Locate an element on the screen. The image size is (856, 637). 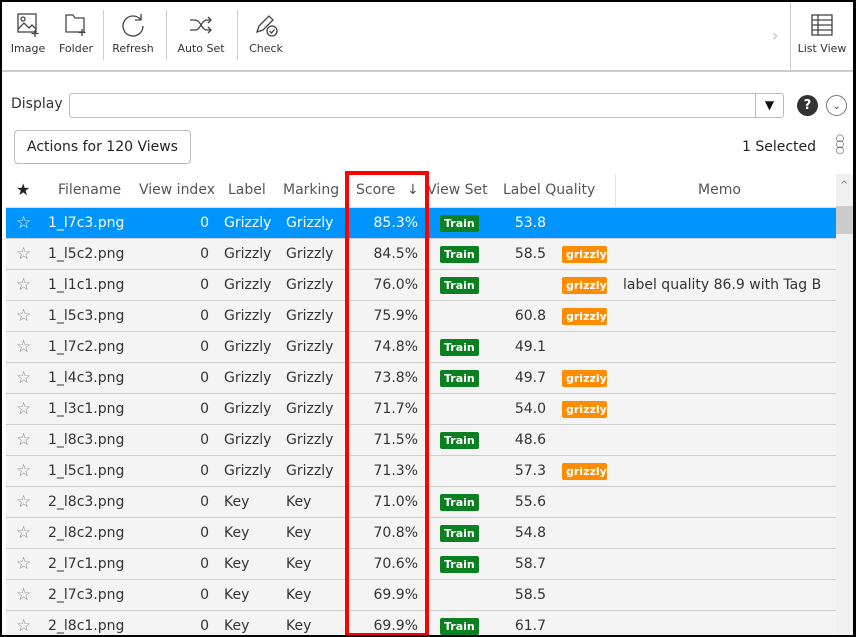
more-options-icon: ○ ○ ○ is located at coordinates (840, 144).